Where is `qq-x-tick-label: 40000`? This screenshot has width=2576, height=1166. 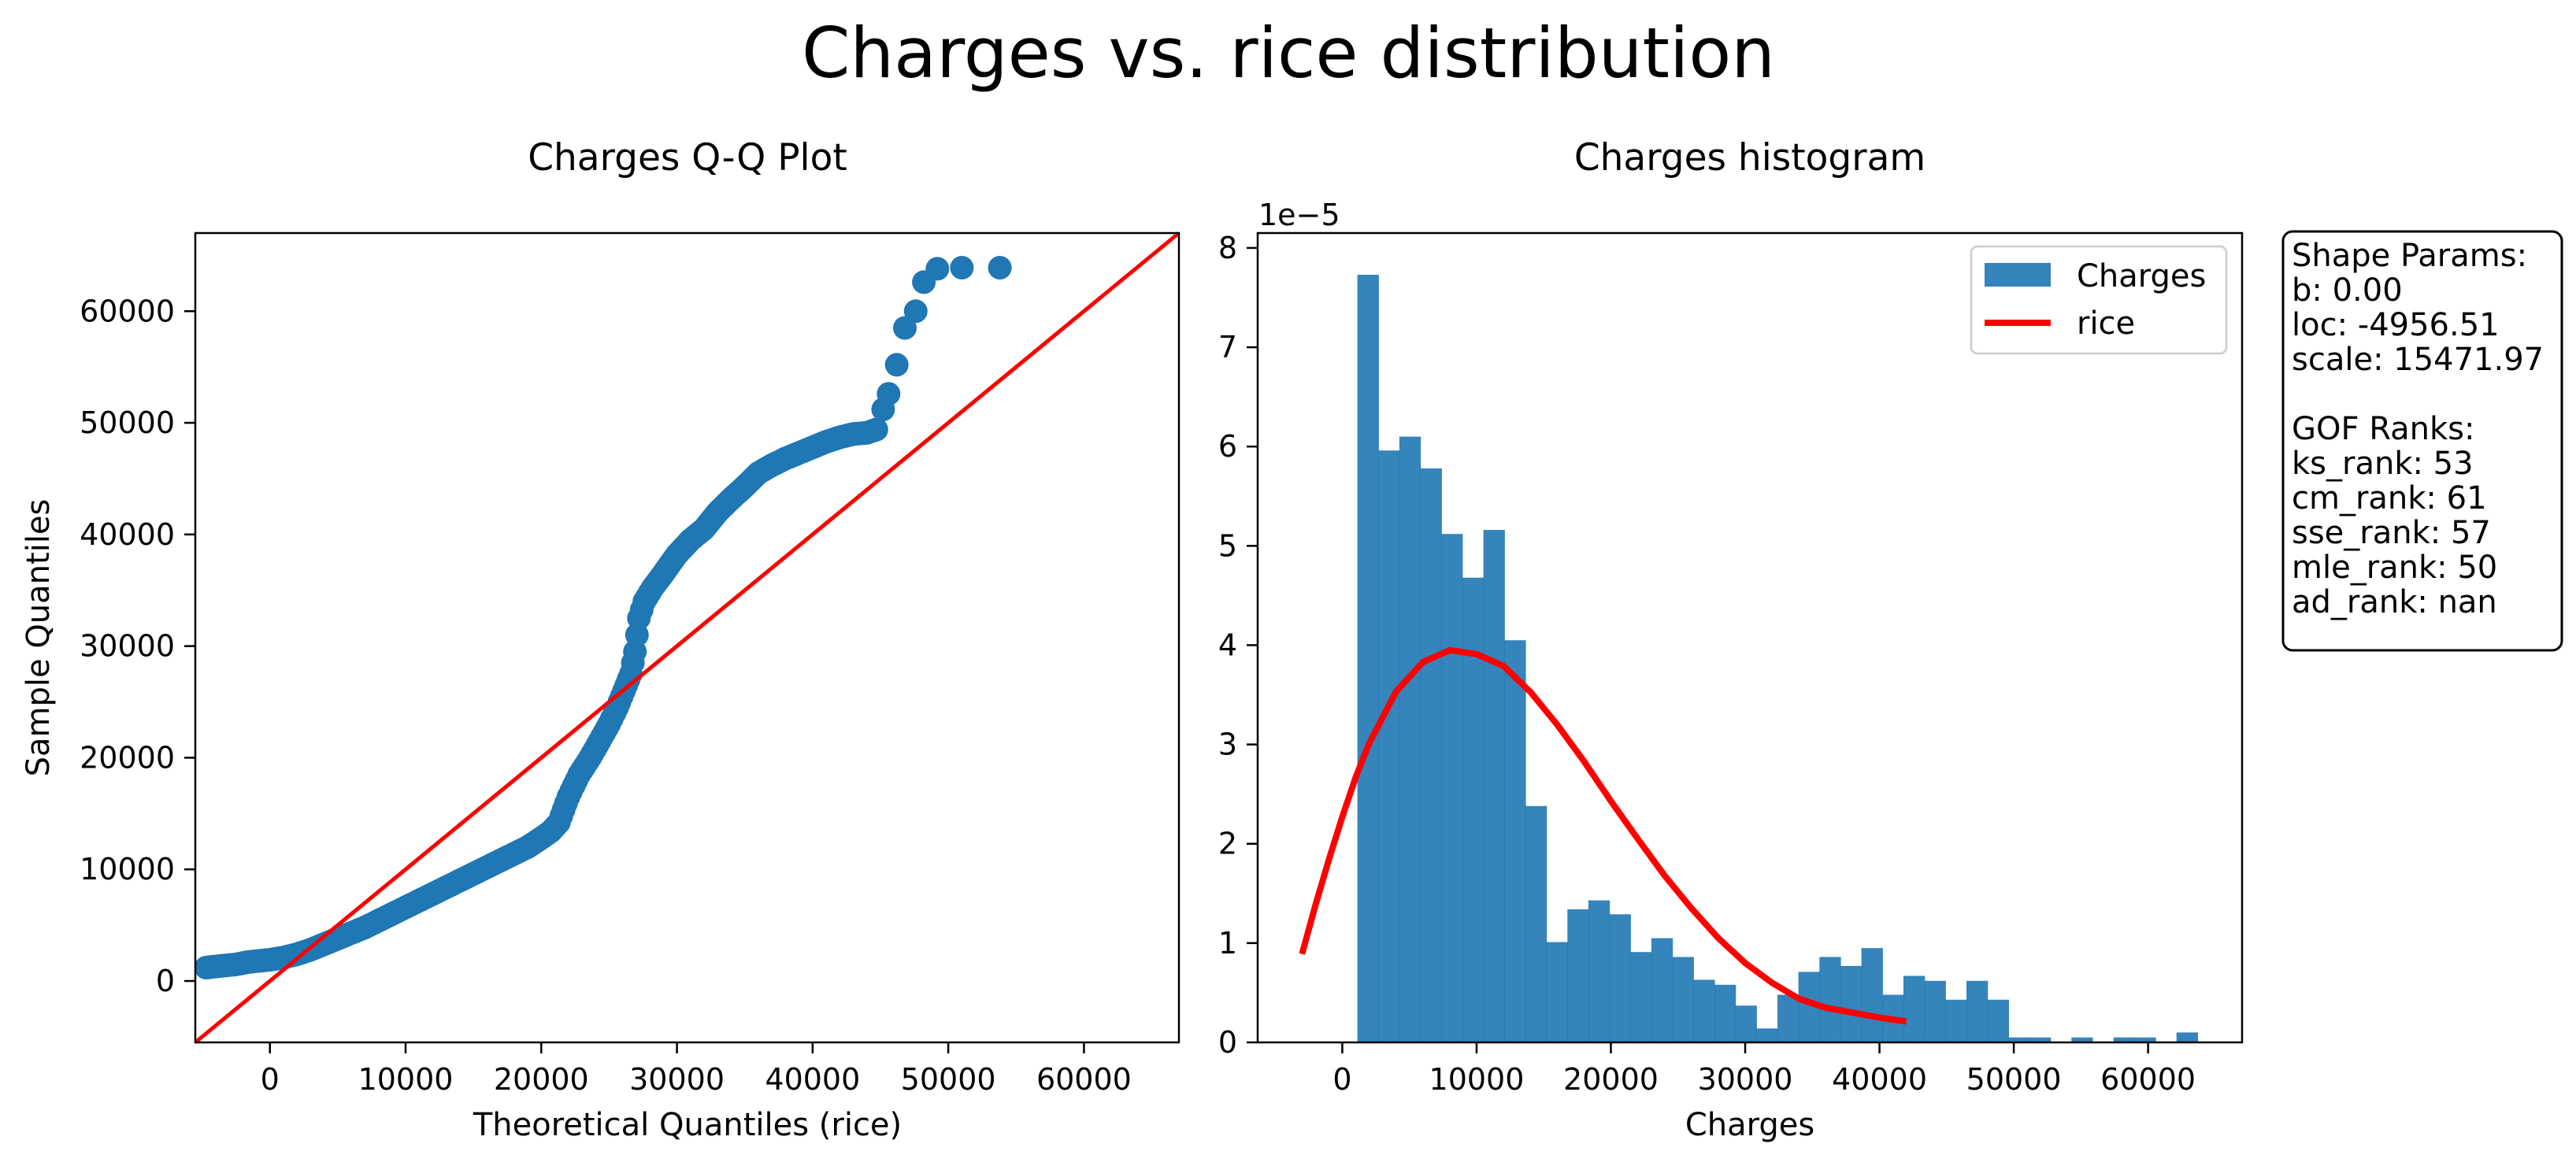 qq-x-tick-label: 40000 is located at coordinates (812, 1079).